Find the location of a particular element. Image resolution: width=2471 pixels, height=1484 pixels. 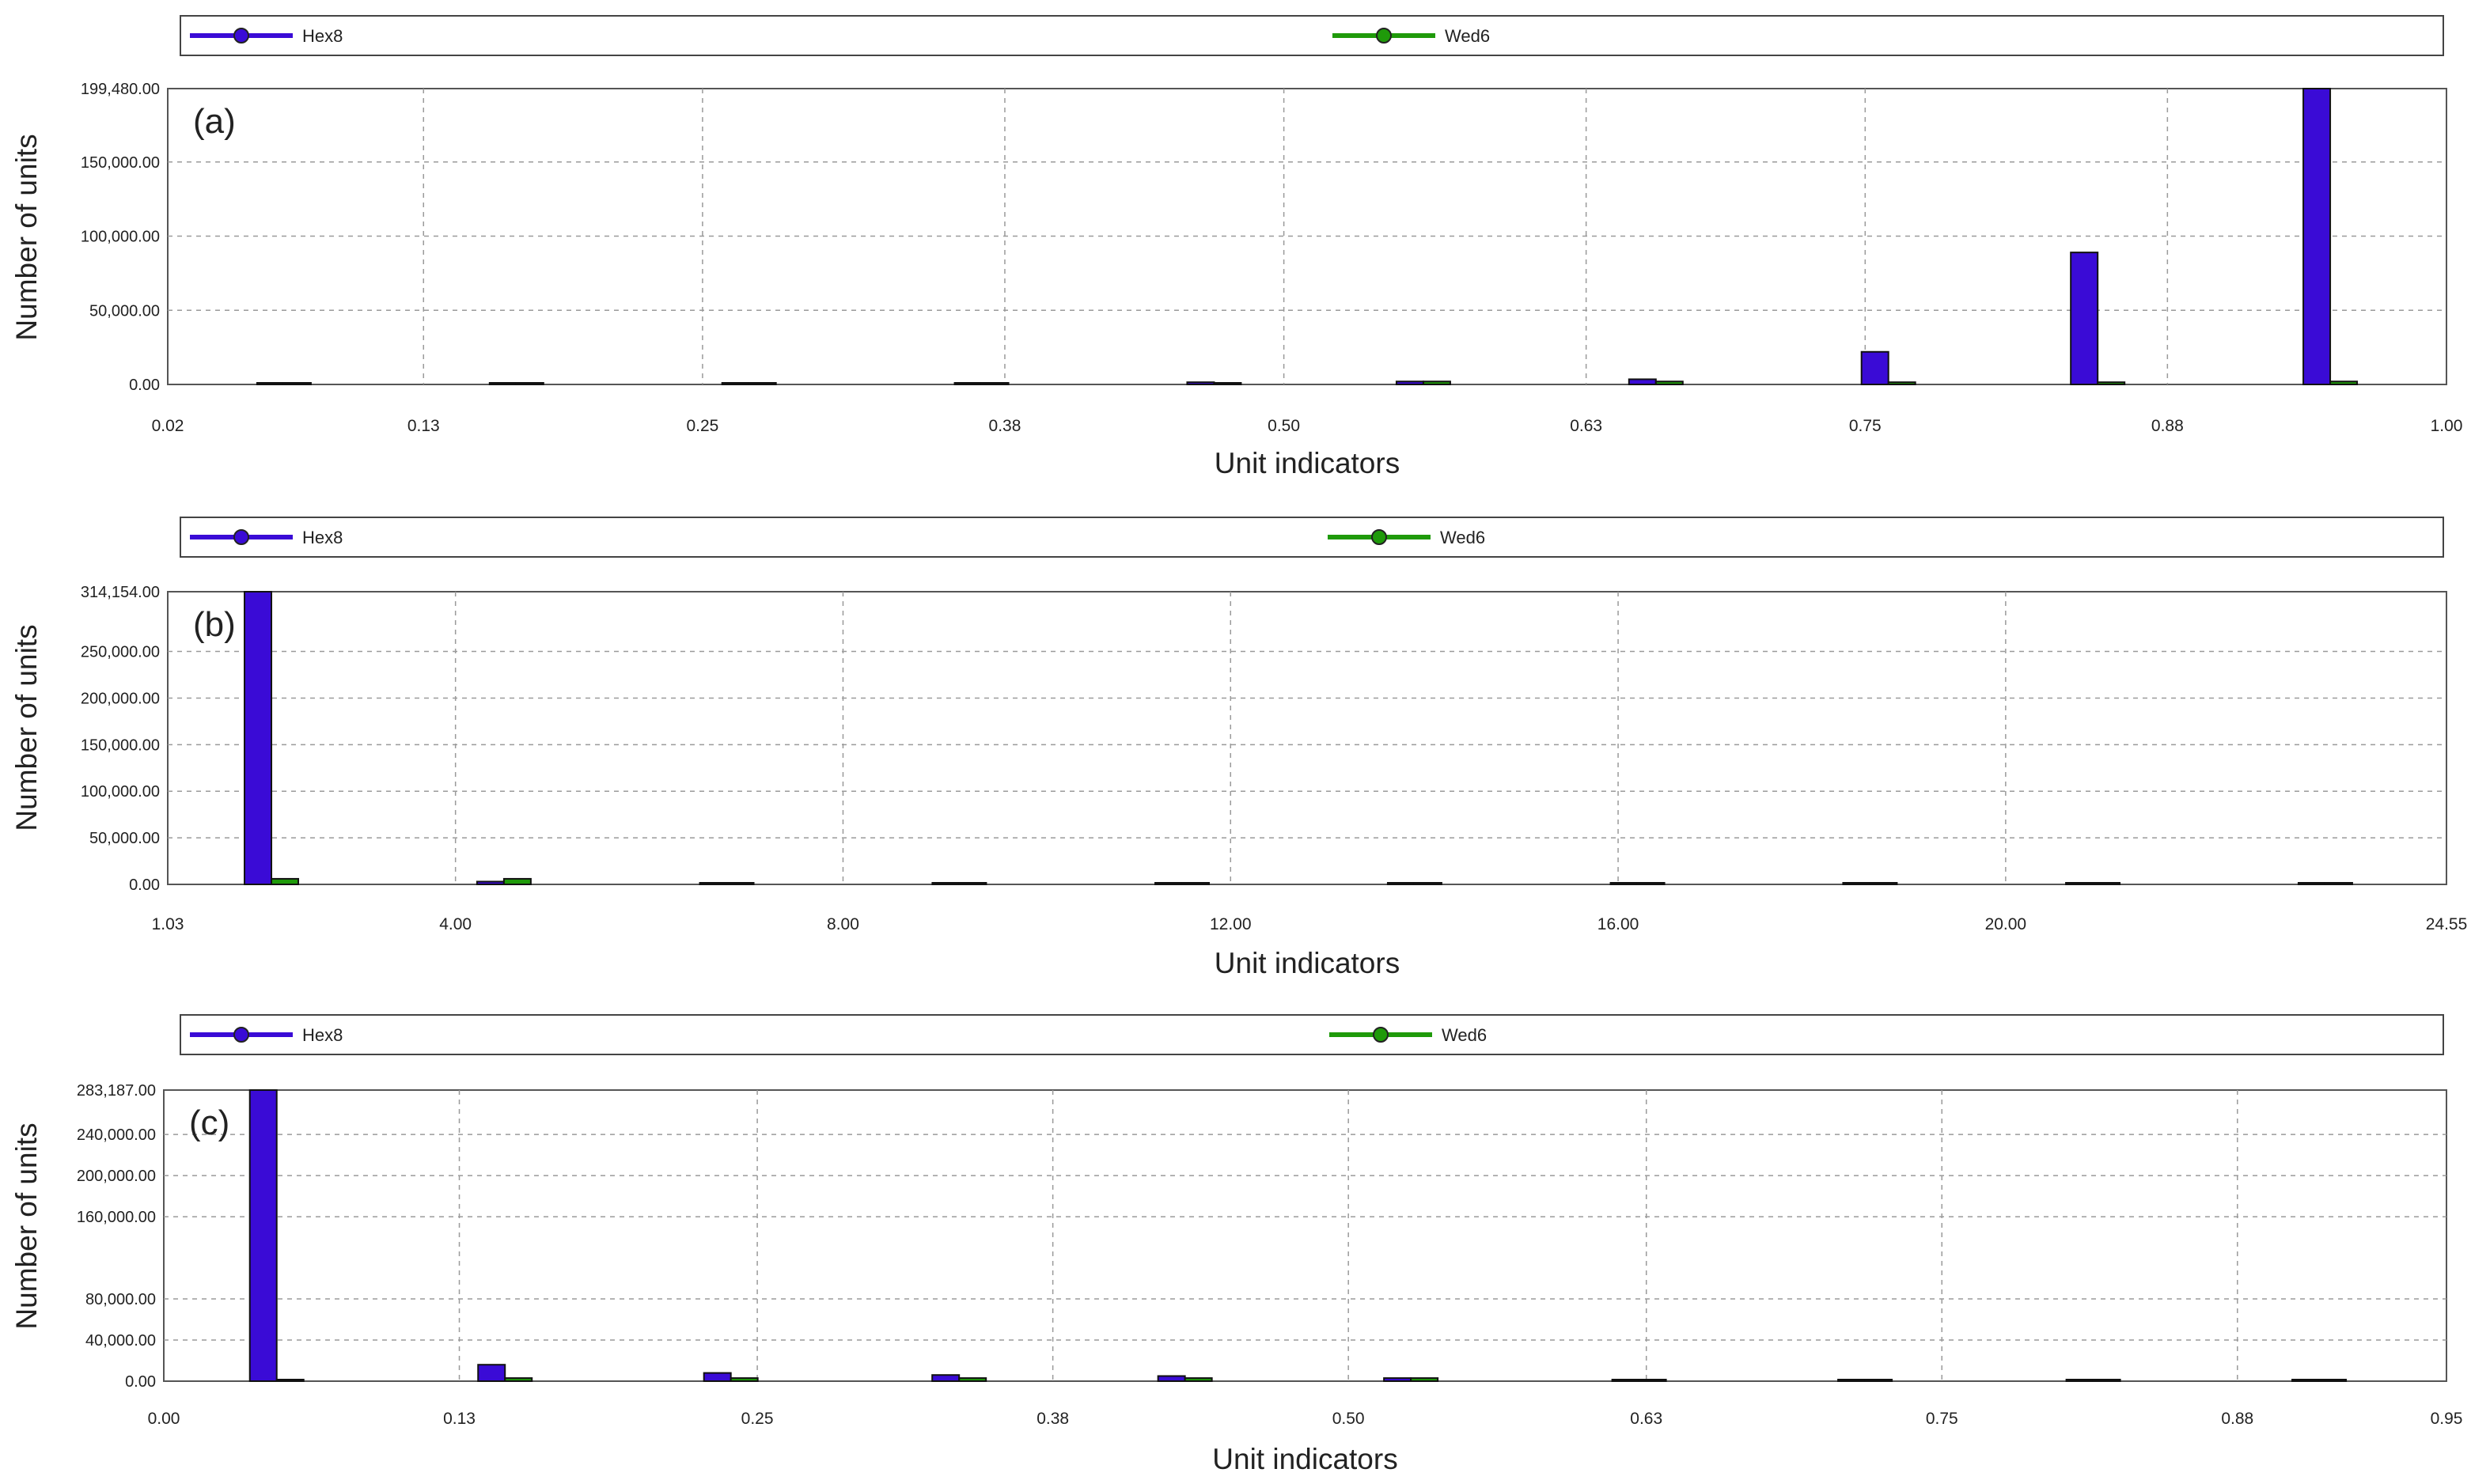

panel-label: (b) is located at coordinates (214, 624).